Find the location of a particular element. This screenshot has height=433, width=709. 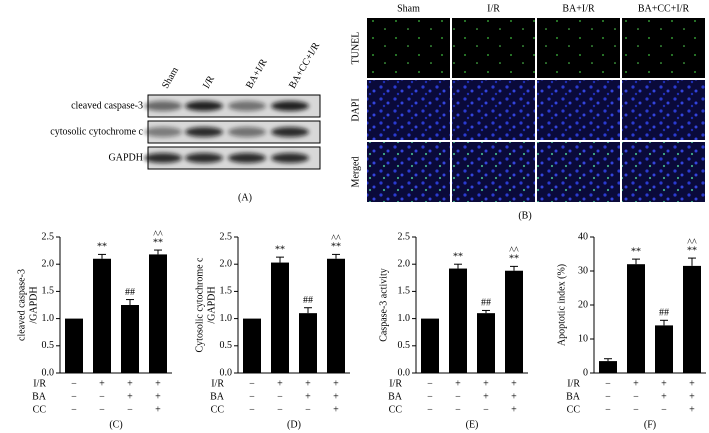

lane-label: BA+I/R is located at coordinates (257, 74).